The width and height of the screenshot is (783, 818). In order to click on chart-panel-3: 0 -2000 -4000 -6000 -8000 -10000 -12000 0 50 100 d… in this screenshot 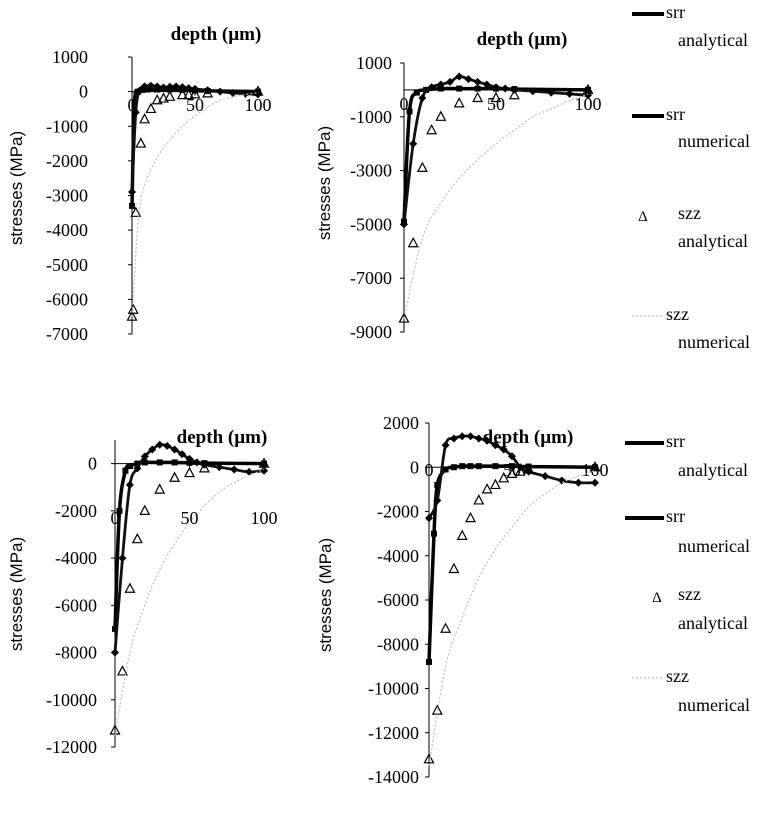, I will do `click(142, 592)`.